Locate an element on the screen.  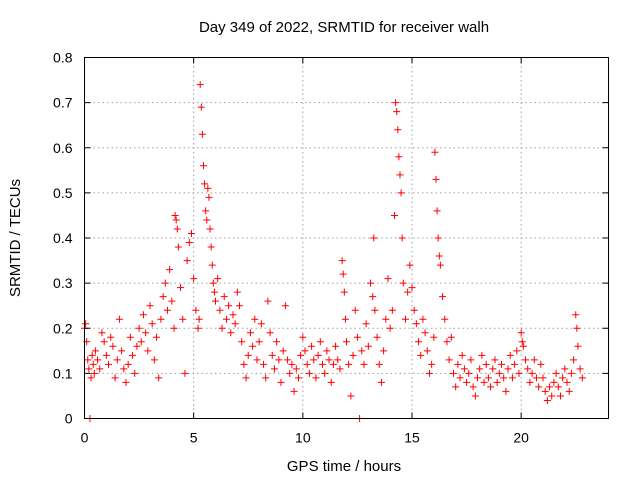
y-tick-label: 0.2 is located at coordinates (63, 328).